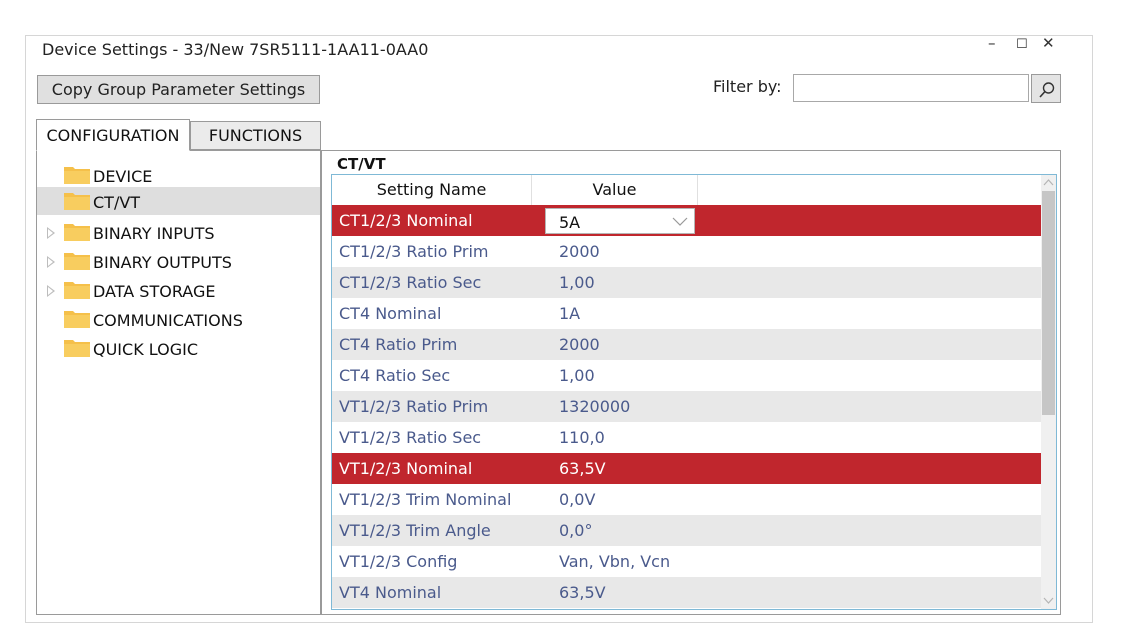 The height and width of the screenshot is (644, 1131). I want to click on tree-item-label: CT/VT, so click(117, 202).